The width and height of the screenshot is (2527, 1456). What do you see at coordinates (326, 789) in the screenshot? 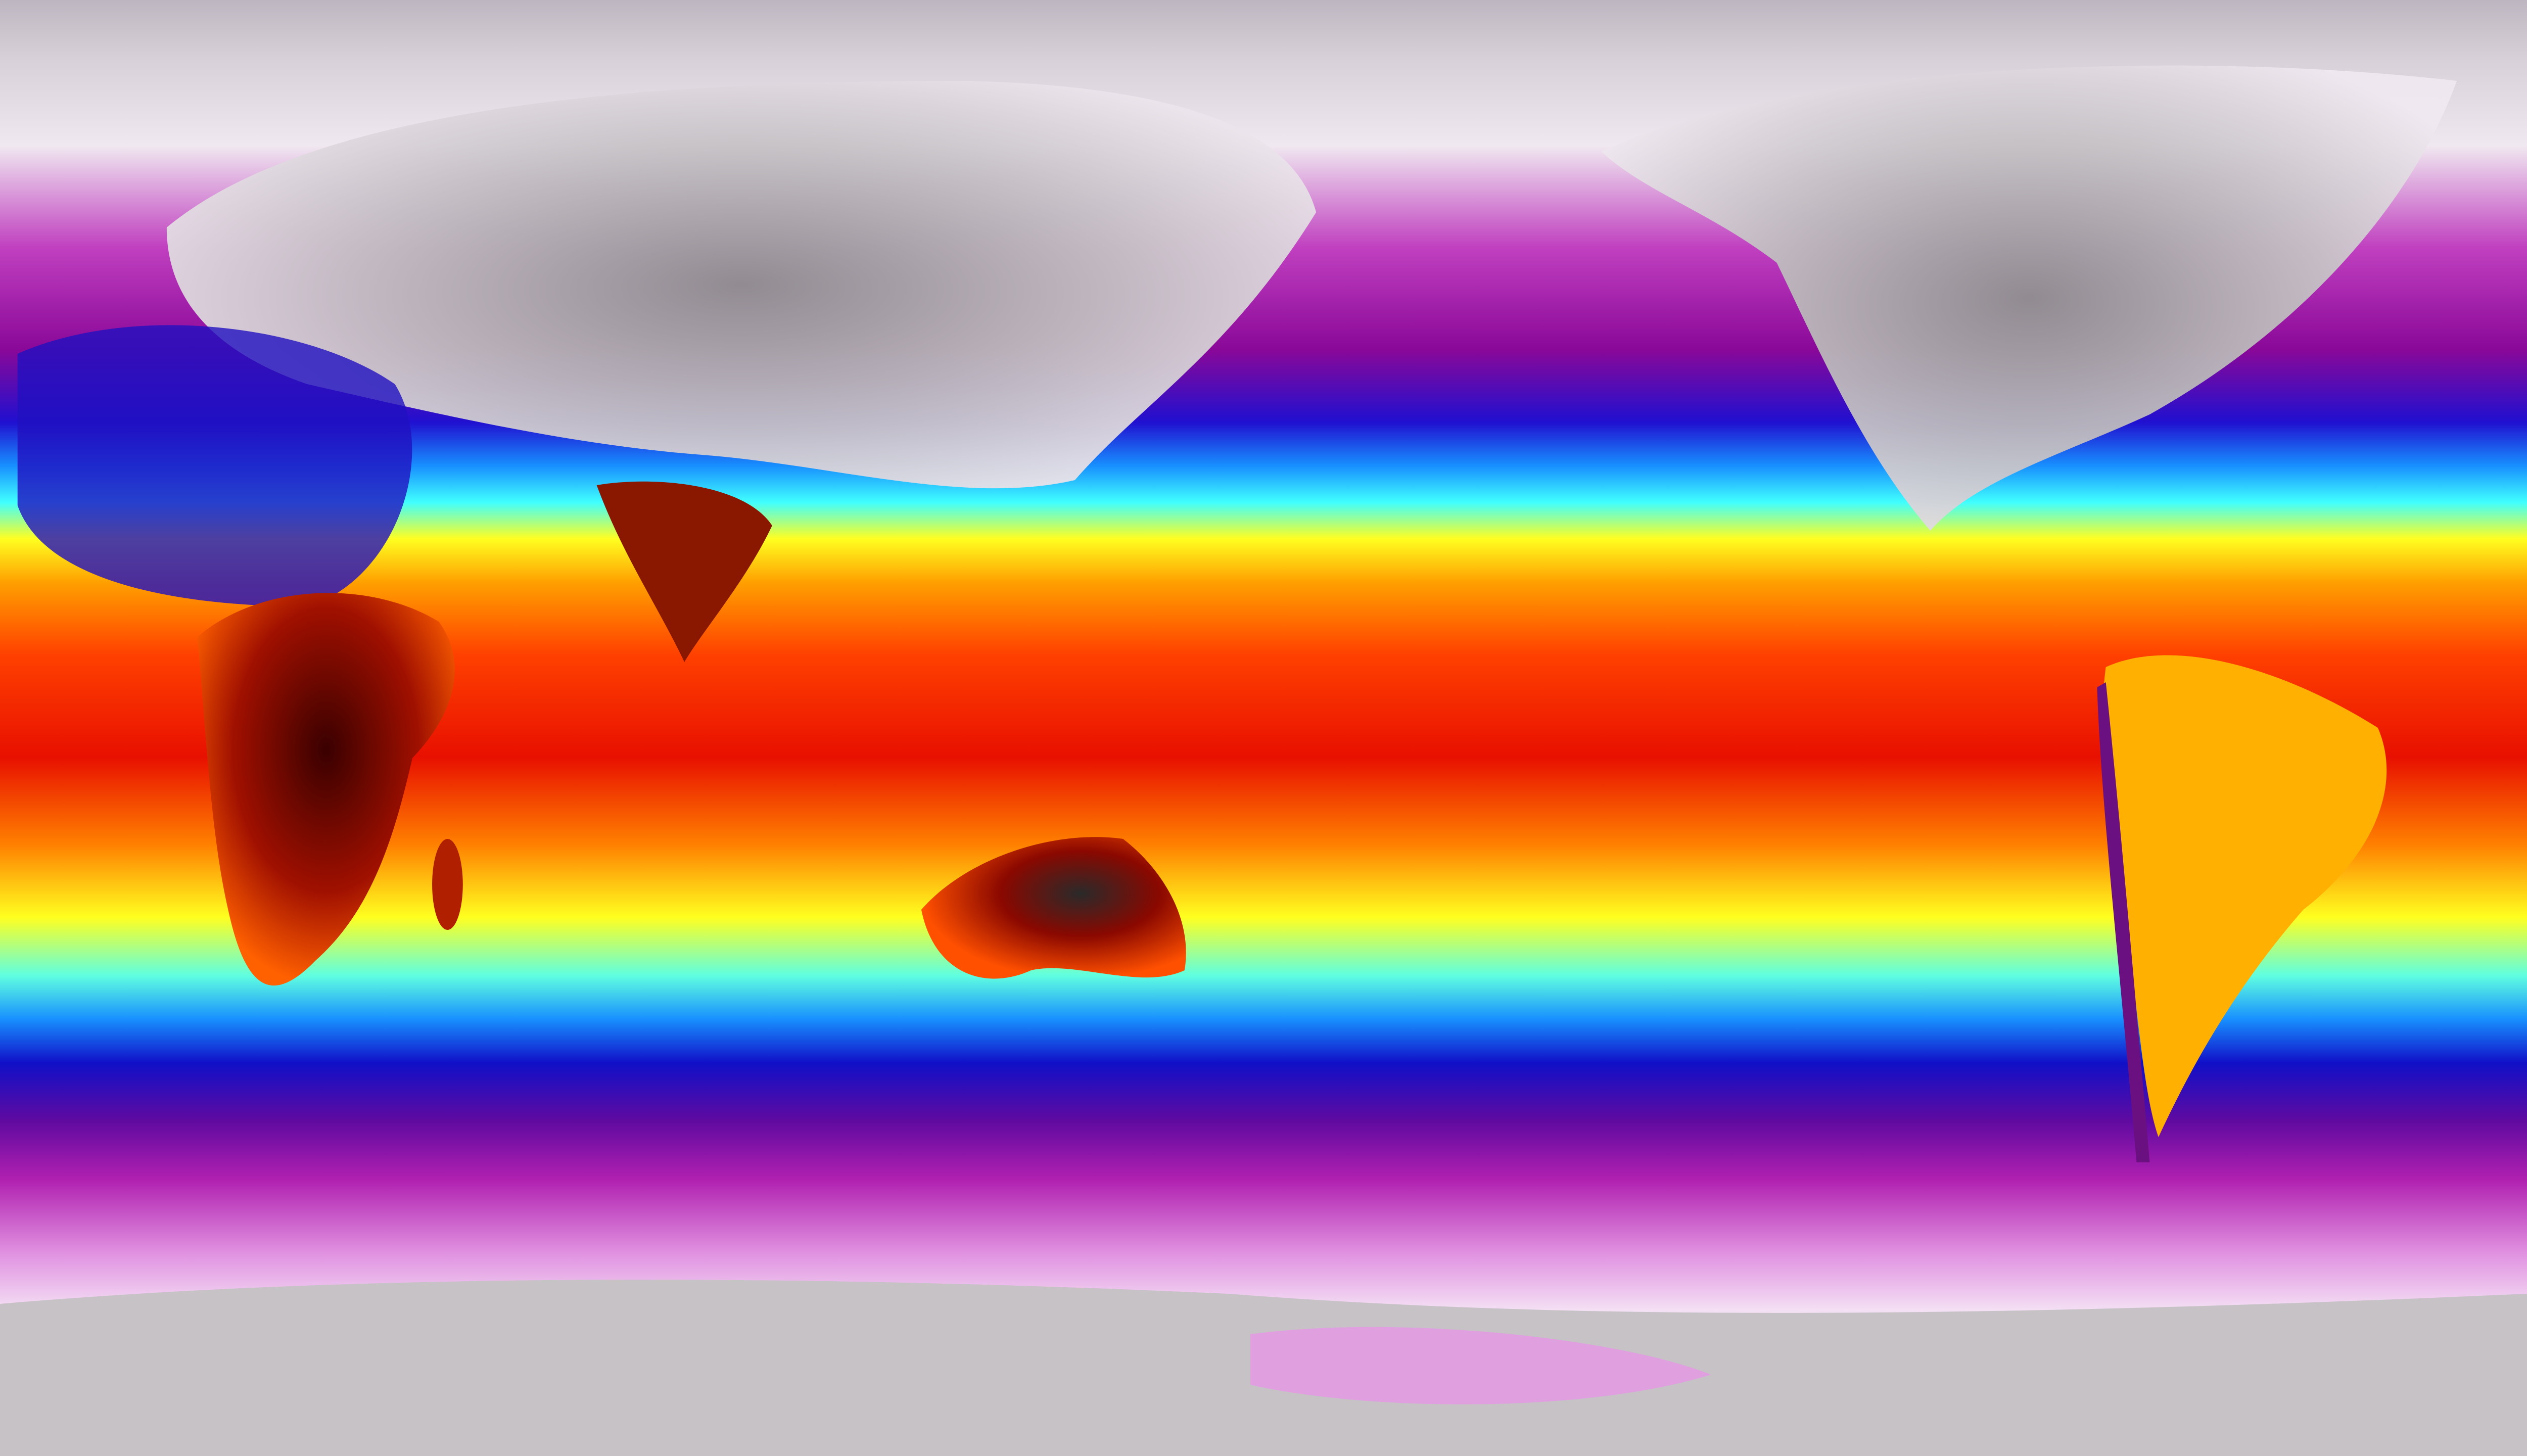
I see `africa` at bounding box center [326, 789].